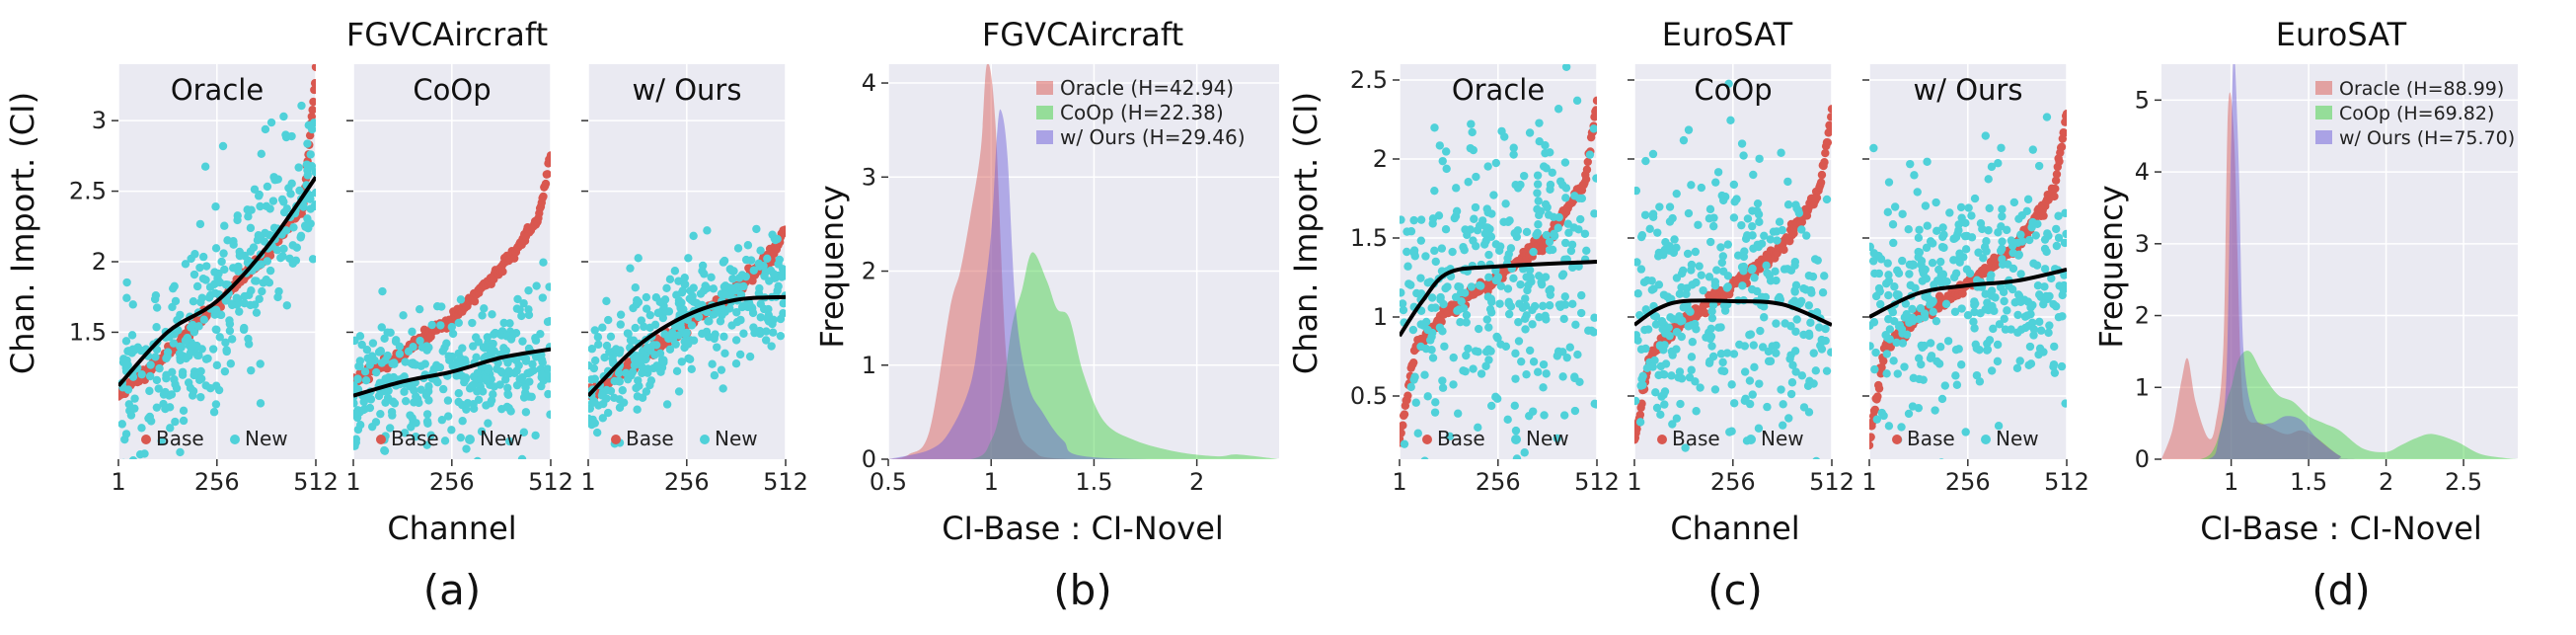  I want to click on legend-base-label: Base, so click(650, 439).